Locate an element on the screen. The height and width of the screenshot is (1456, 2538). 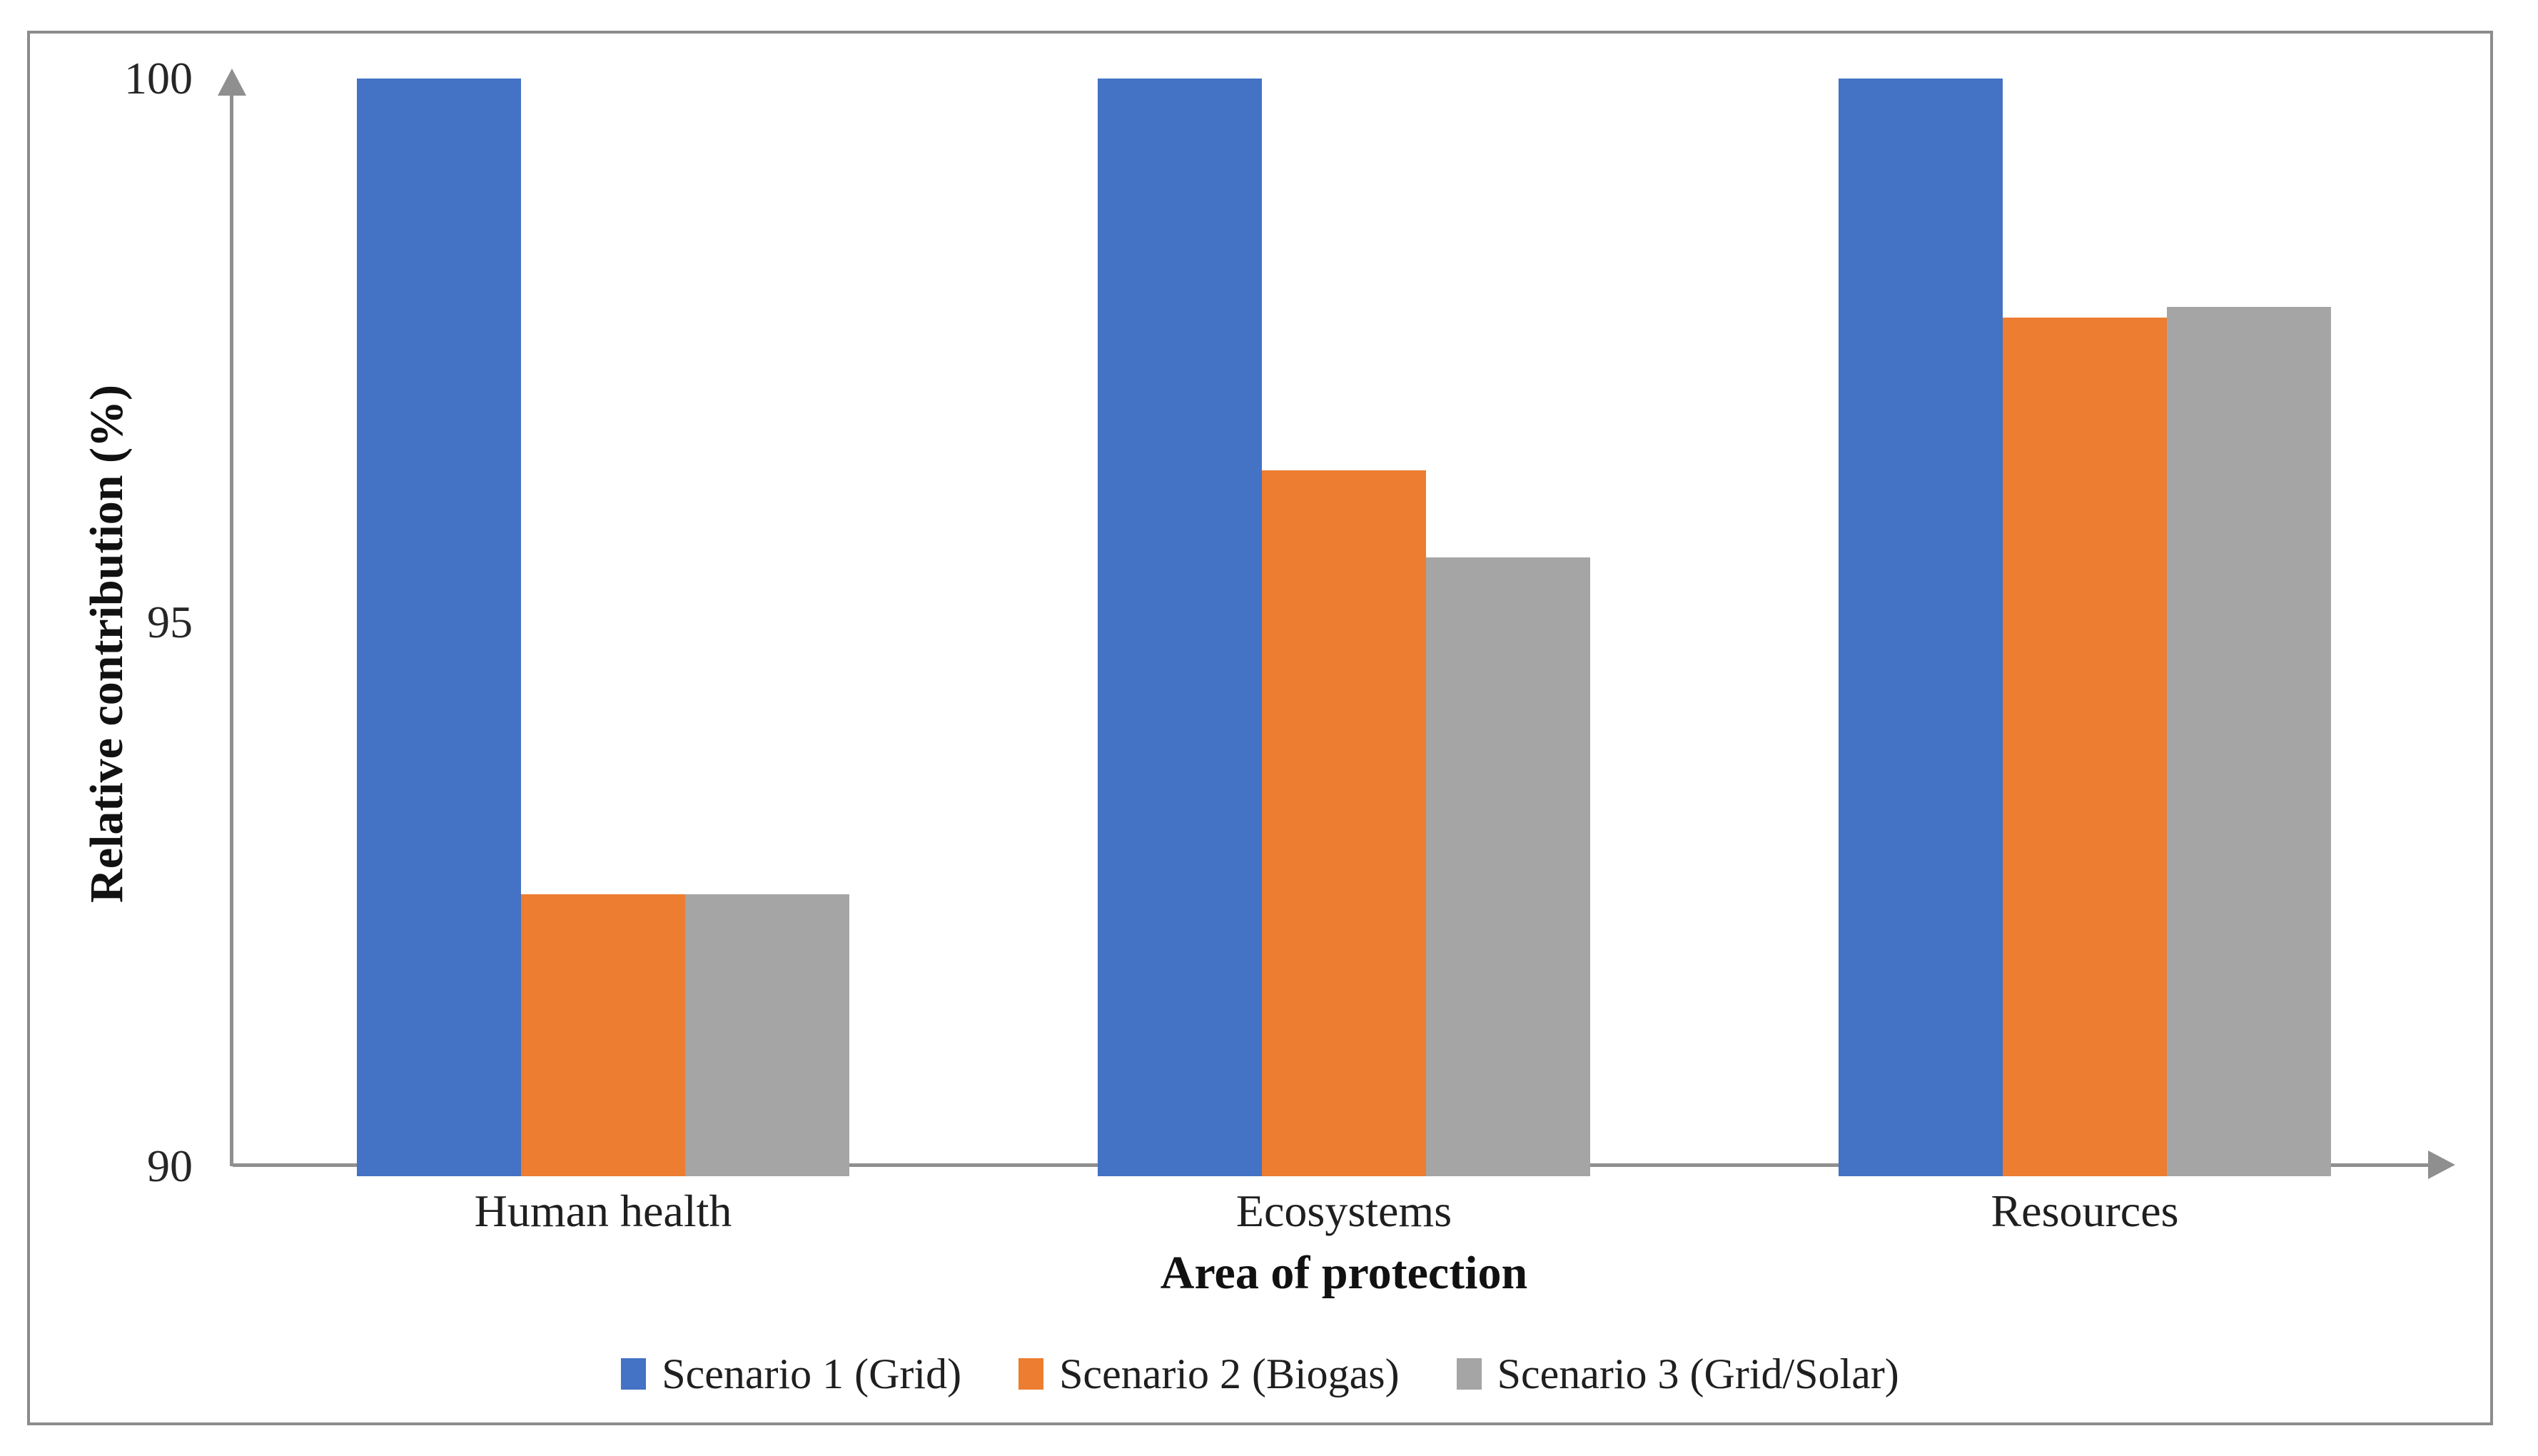
y-axis-arrow-icon is located at coordinates (232, 82).